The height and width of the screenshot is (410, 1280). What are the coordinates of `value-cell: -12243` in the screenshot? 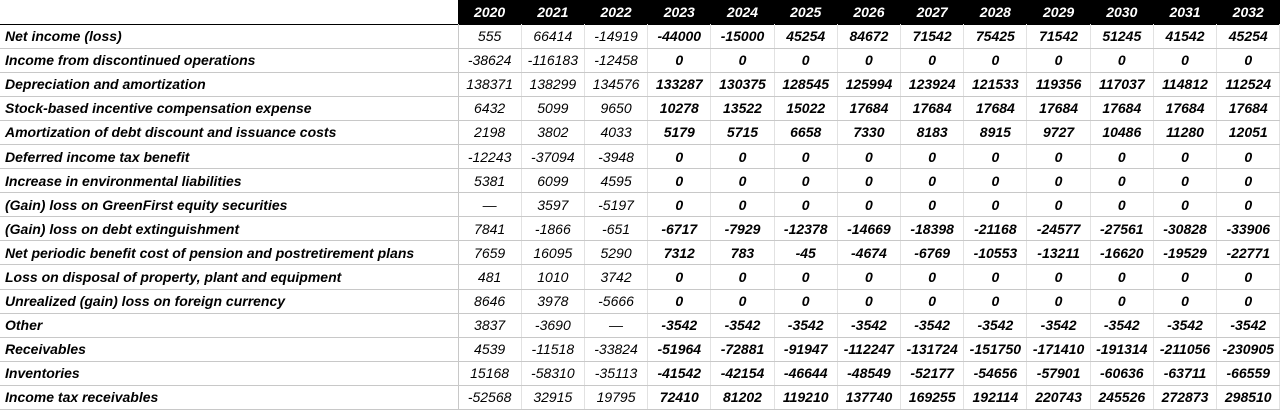 It's located at (490, 157).